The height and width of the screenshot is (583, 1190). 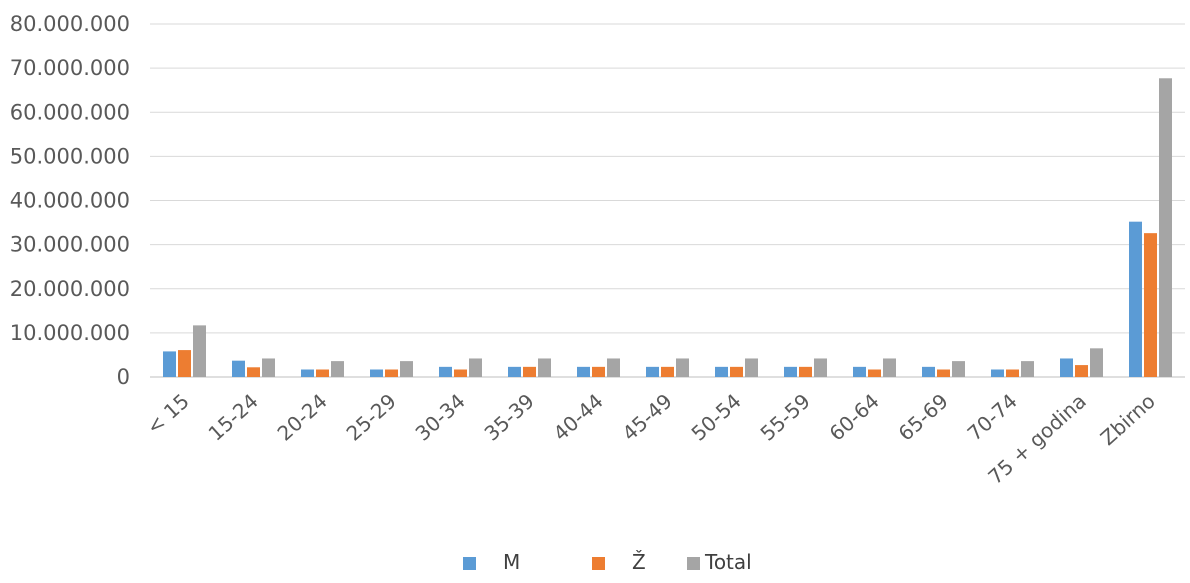 I want to click on x-tick-label: 65-69, so click(x=923, y=417).